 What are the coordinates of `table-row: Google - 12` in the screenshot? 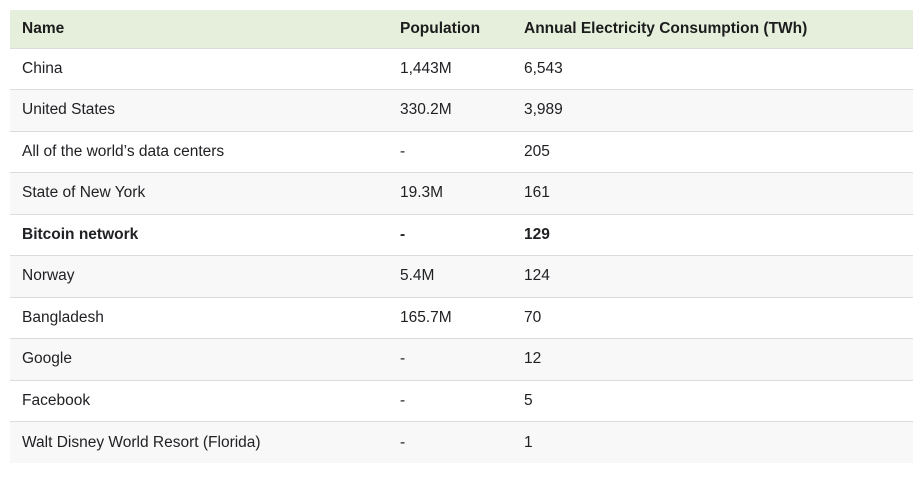 It's located at (461, 359).